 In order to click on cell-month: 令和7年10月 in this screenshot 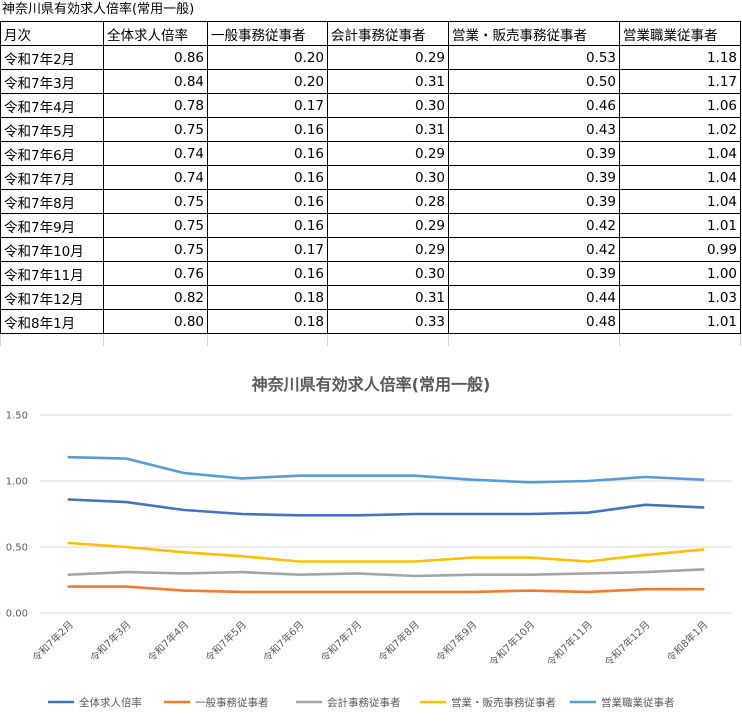, I will do `click(52, 249)`.